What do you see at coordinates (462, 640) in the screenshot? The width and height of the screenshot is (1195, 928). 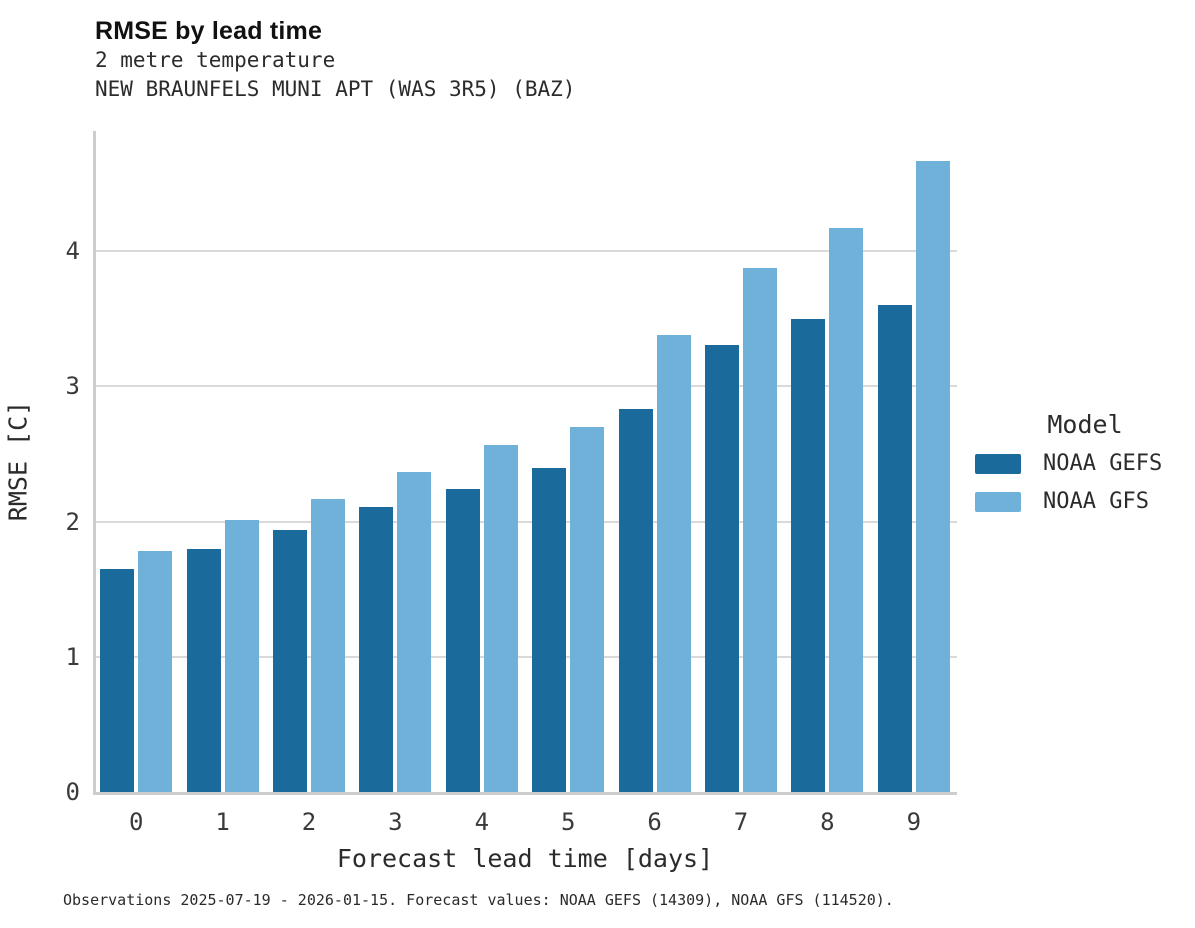 I see `bar-noaa-gefs-day4` at bounding box center [462, 640].